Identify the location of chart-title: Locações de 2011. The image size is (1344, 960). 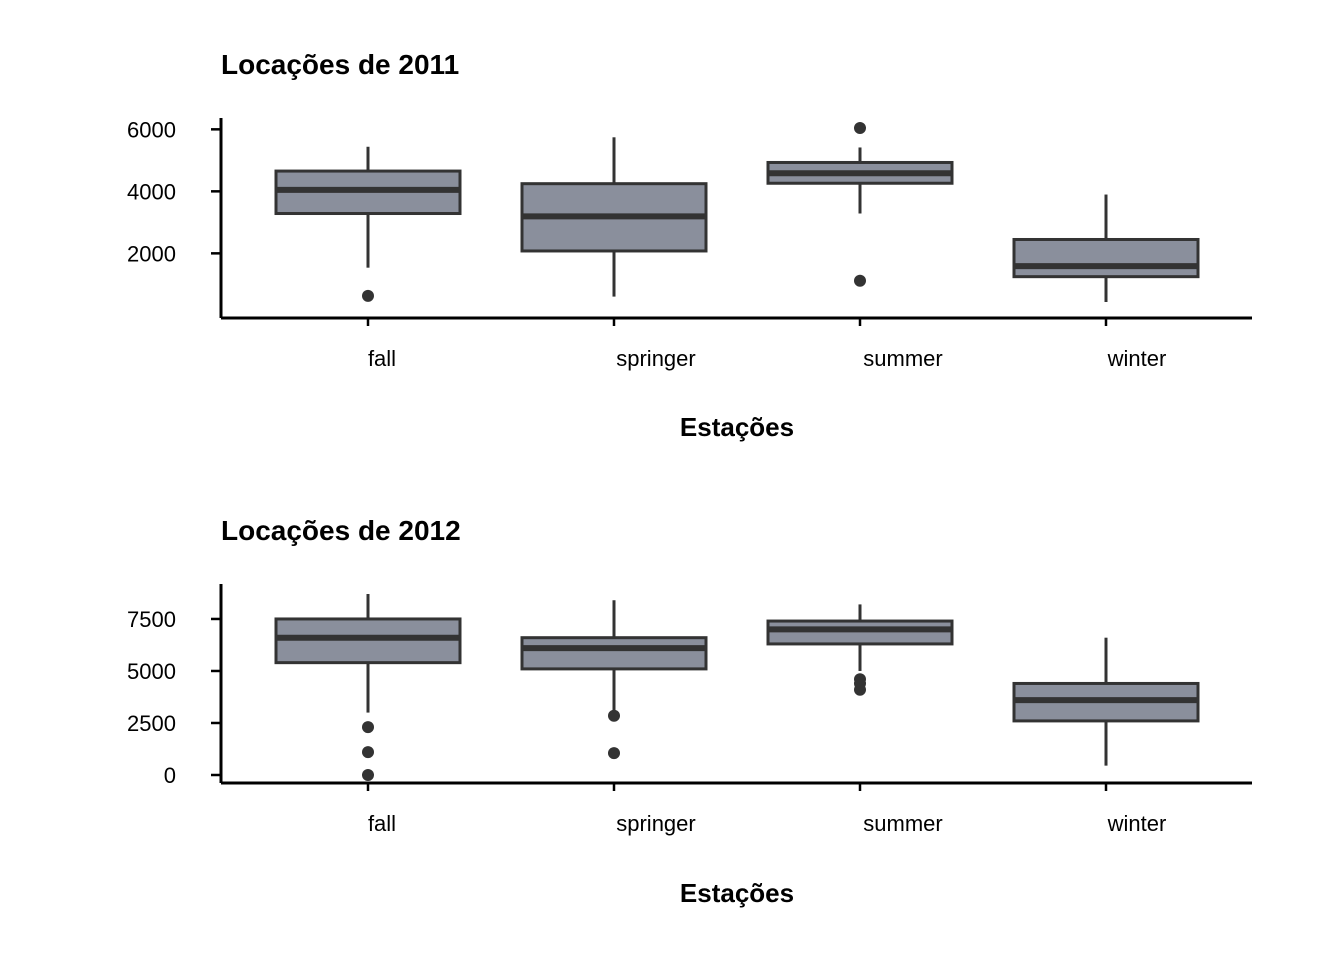
(340, 64).